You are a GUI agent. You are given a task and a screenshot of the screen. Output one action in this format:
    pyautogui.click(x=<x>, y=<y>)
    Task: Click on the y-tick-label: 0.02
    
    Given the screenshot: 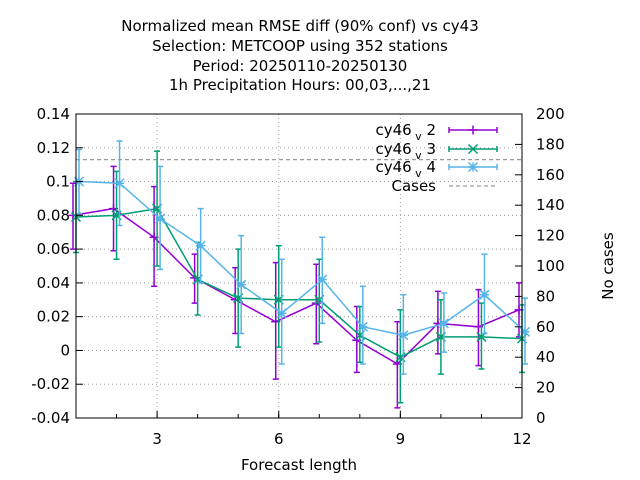 What is the action you would take?
    pyautogui.click(x=53, y=317)
    